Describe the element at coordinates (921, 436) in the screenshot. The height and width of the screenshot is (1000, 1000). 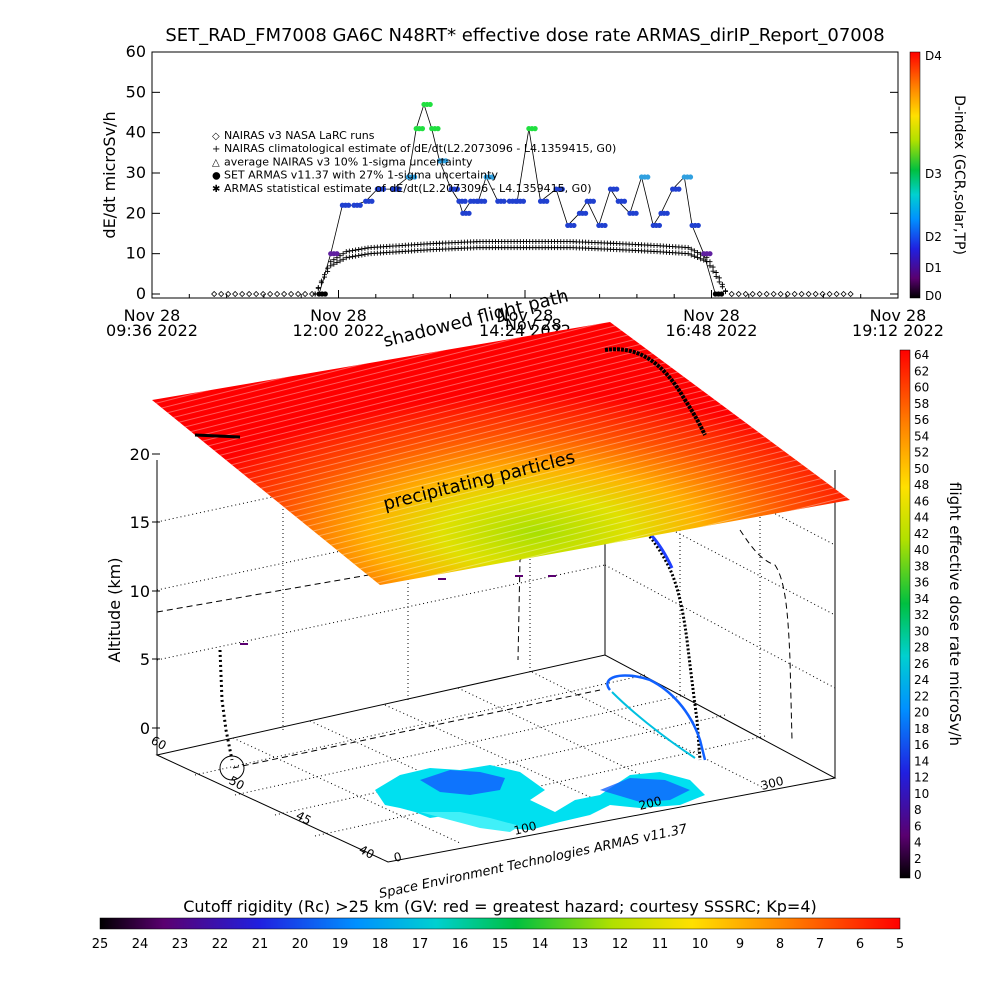
I see `dose-colorbar-tick-label: 54` at that location.